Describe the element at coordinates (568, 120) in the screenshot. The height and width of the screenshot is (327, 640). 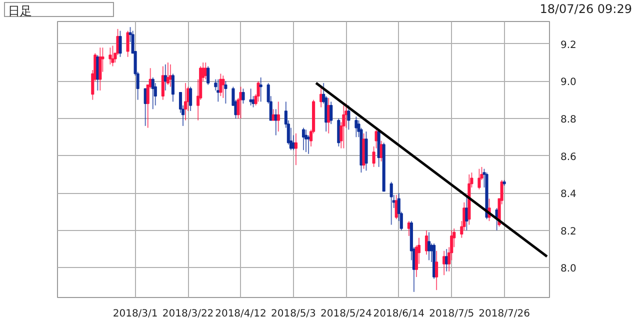
I see `y-tick-label: 8.8` at that location.